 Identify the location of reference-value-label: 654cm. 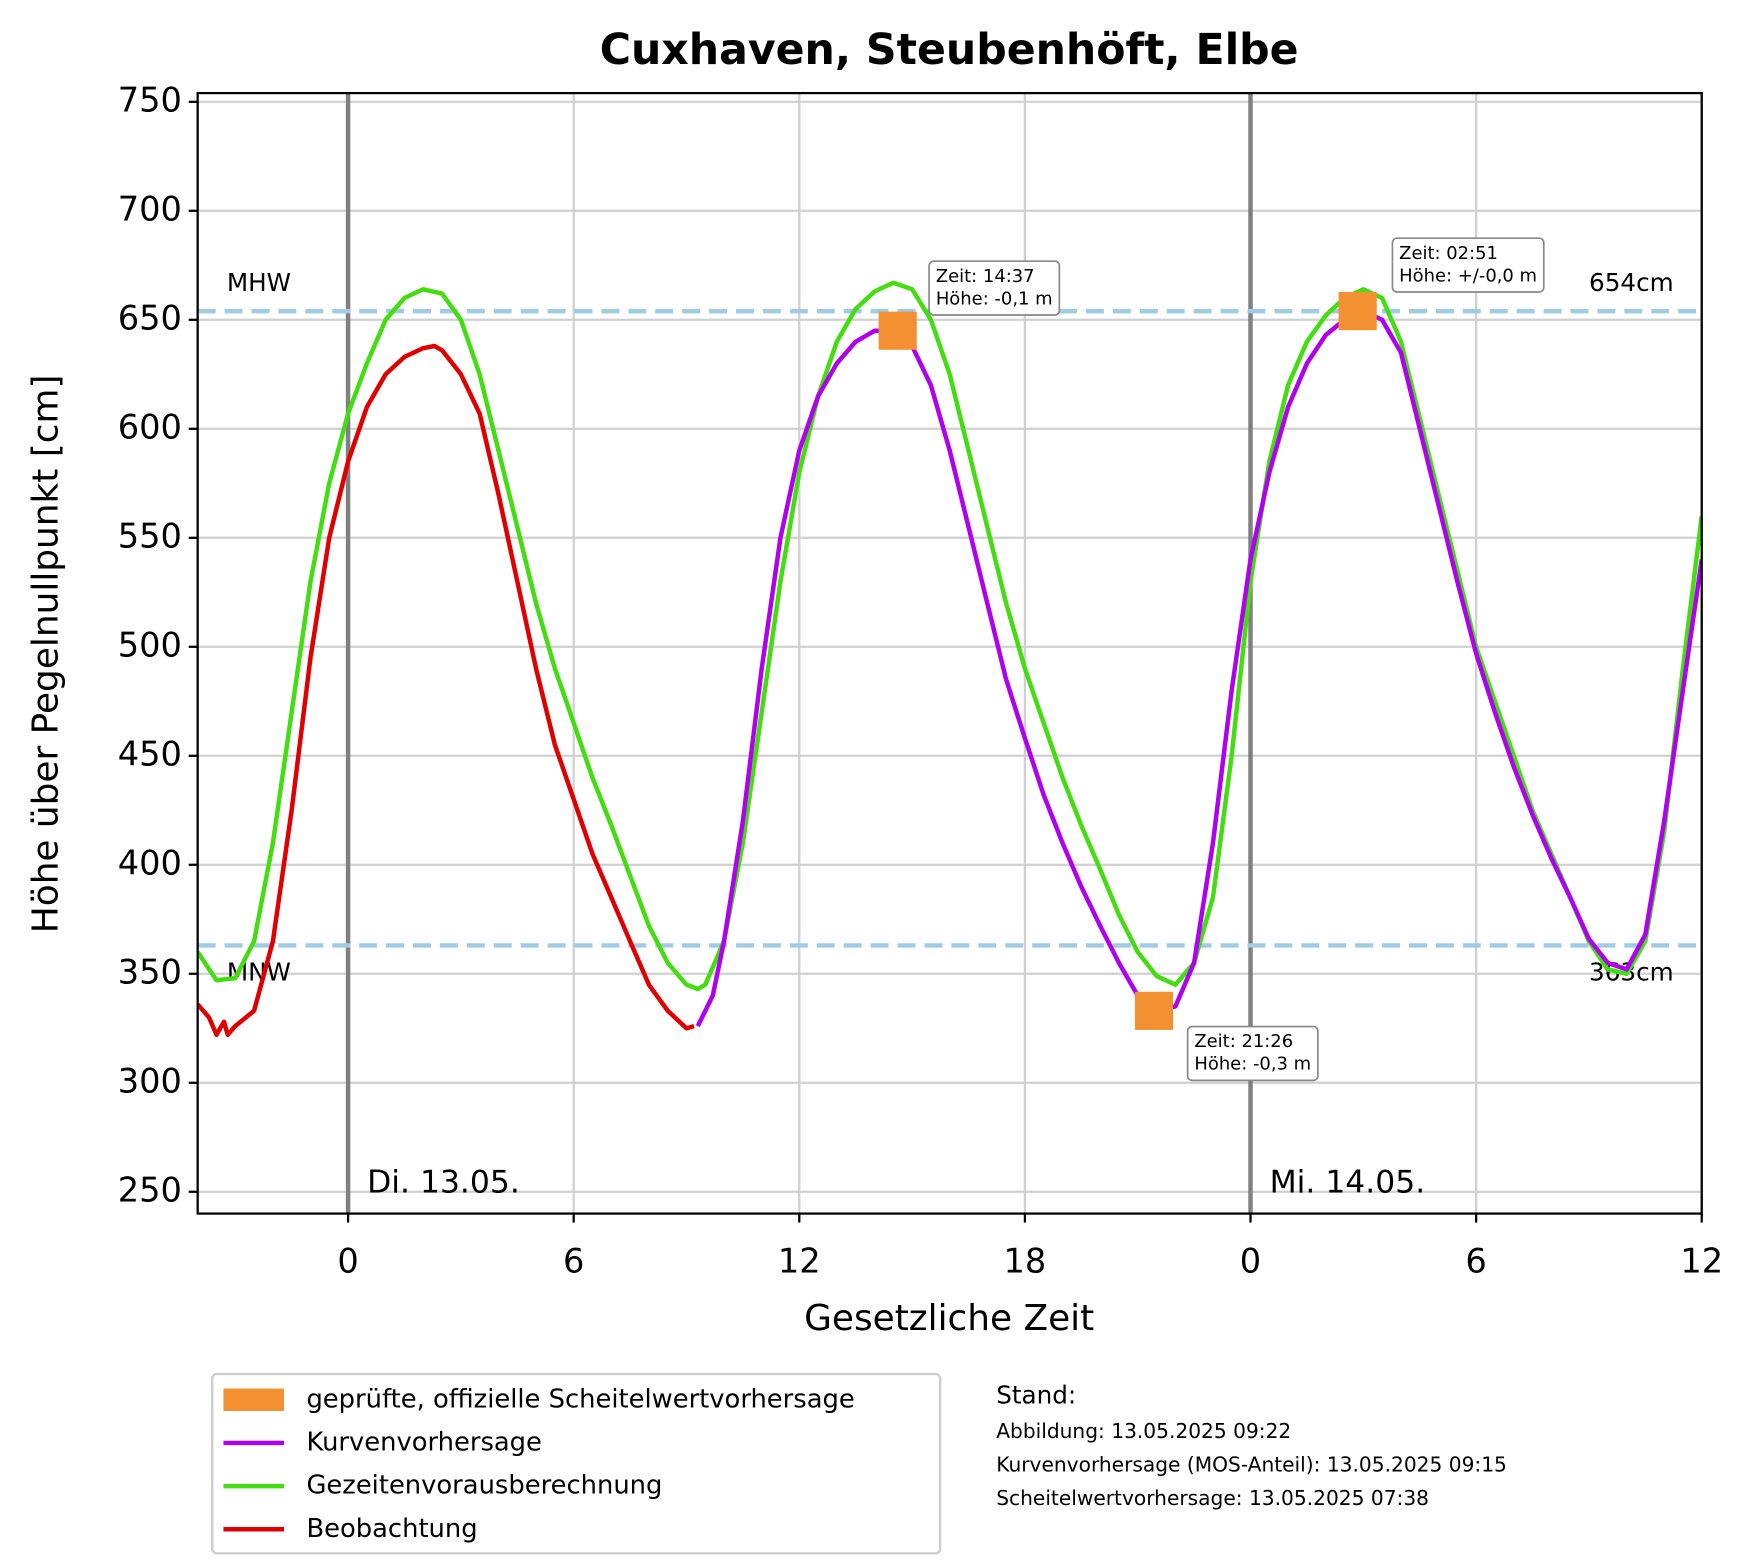
(1631, 282).